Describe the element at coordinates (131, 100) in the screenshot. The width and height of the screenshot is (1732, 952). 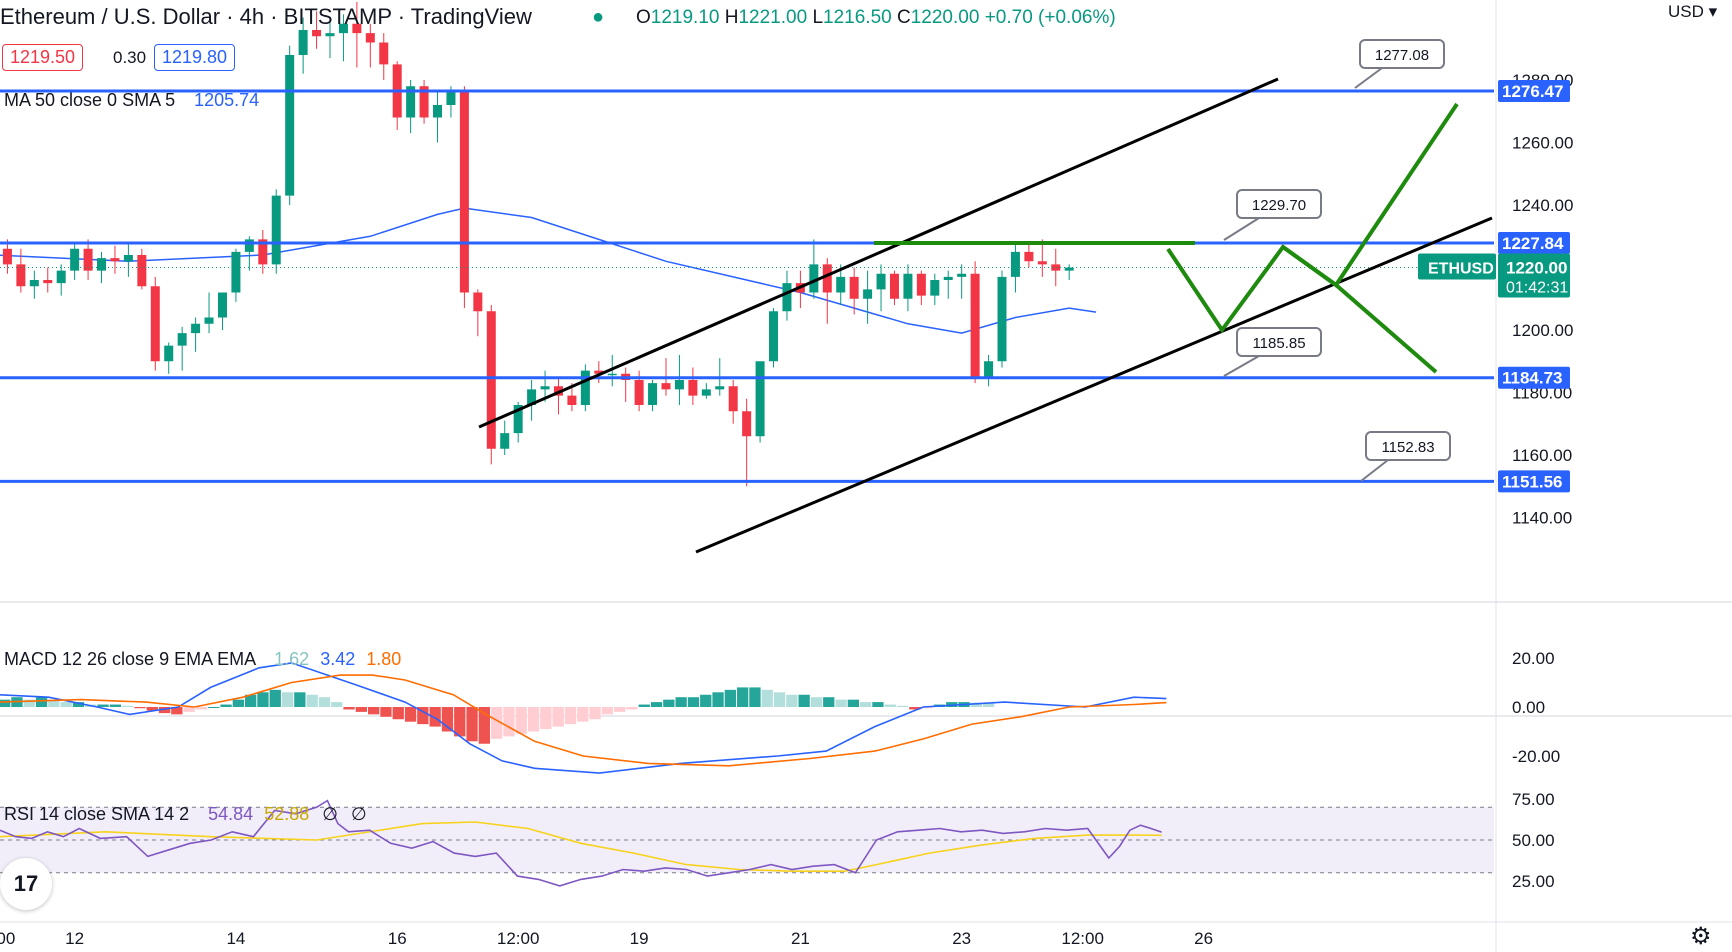
I see `ma-legend: MA 50 close 0 SMA 5 1205.74` at that location.